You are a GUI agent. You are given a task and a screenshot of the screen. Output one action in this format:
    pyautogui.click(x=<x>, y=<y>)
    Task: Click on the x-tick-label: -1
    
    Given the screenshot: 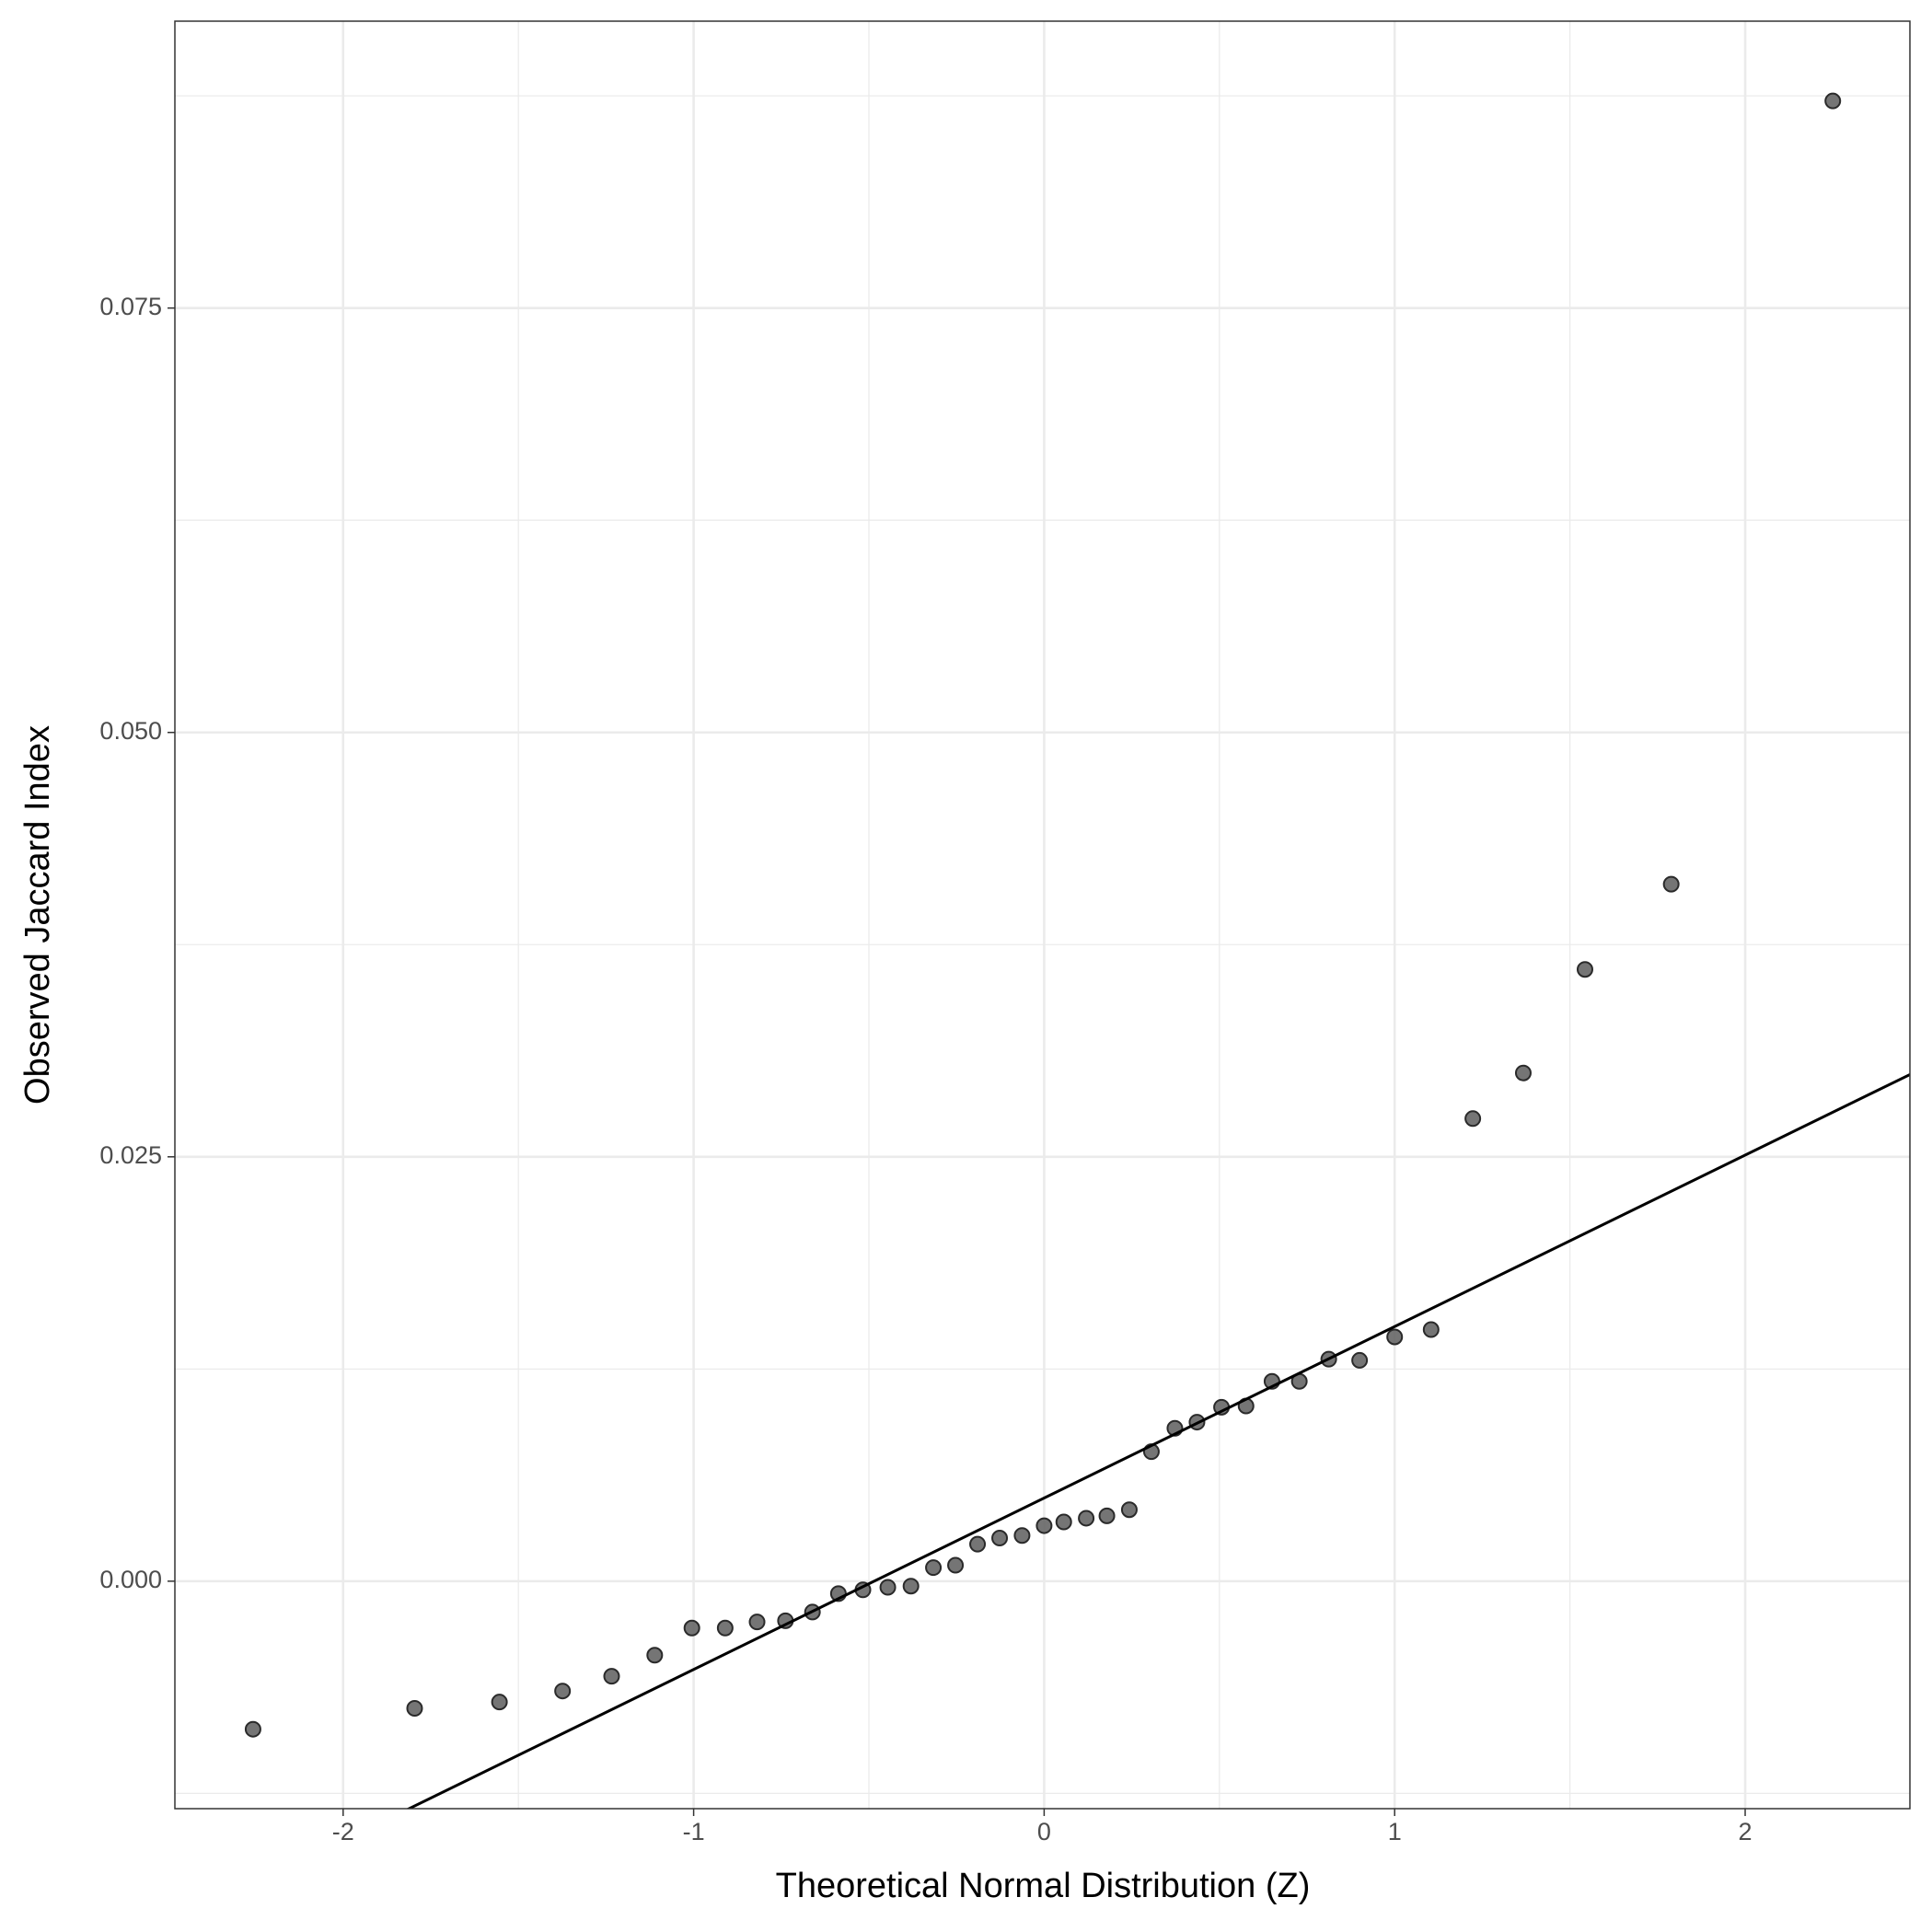 What is the action you would take?
    pyautogui.click(x=694, y=1832)
    